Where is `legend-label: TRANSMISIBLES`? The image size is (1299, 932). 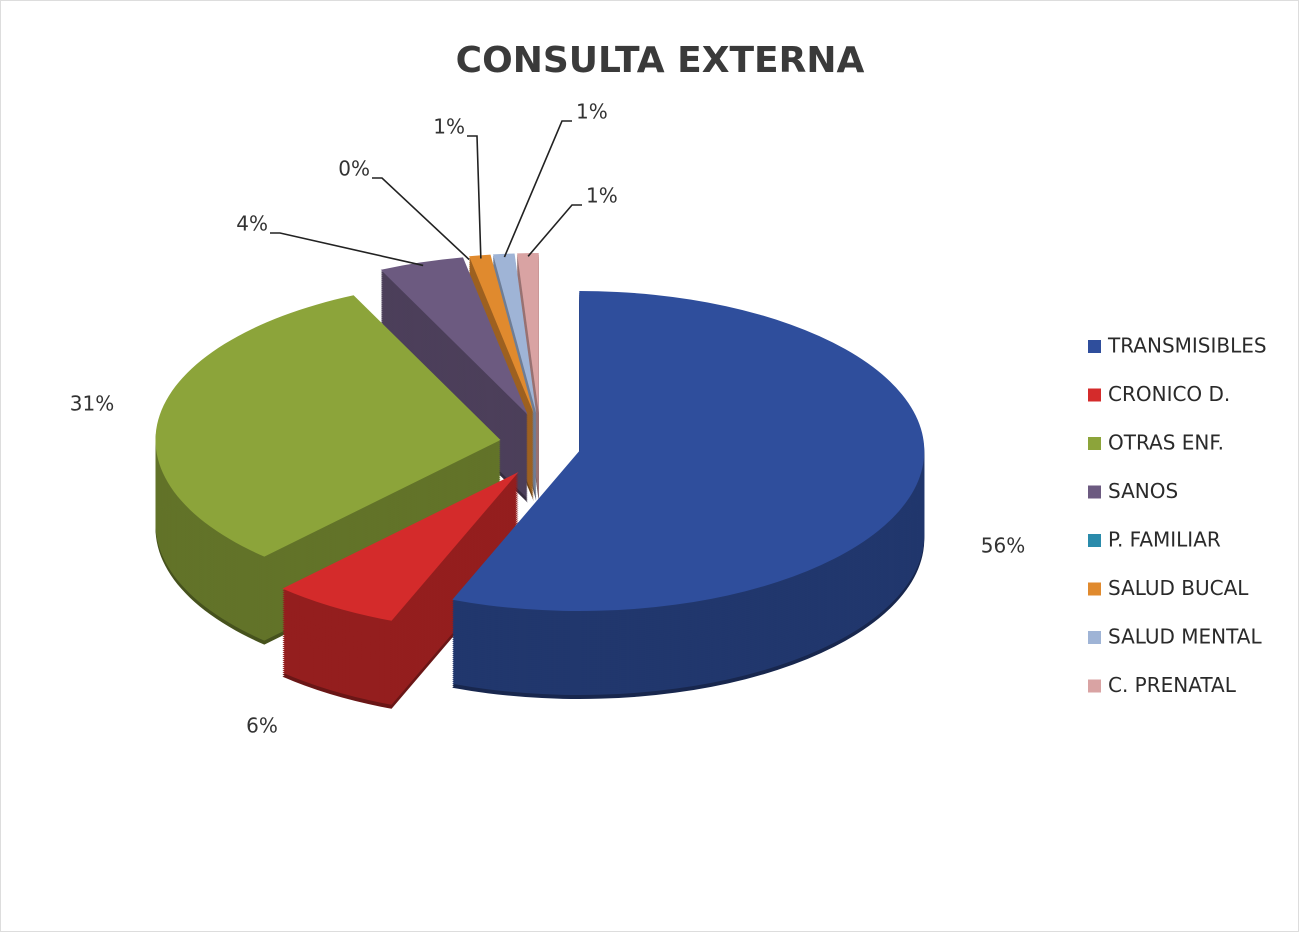 legend-label: TRANSMISIBLES is located at coordinates (1187, 346).